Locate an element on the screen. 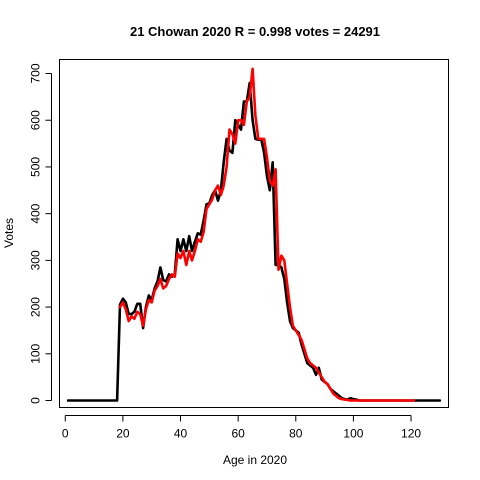 The image size is (480, 480). x-axis: 0 20 40 60 80 100 120 is located at coordinates (241, 428).